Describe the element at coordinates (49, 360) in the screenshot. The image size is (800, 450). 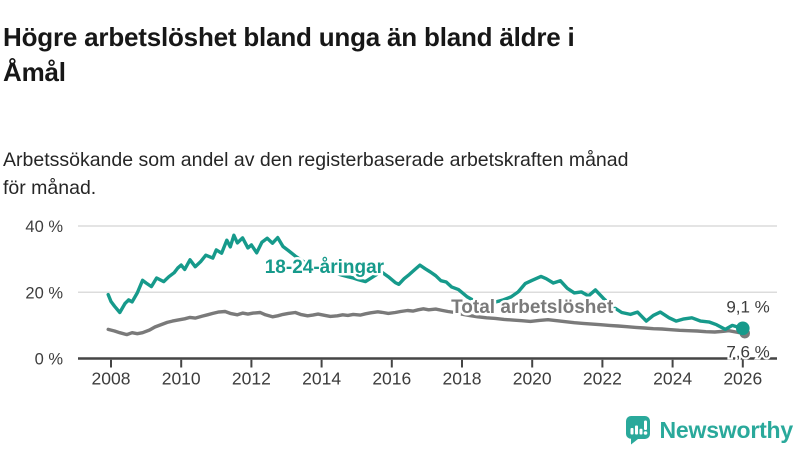
I see `y-tick-label-0: 0 %` at that location.